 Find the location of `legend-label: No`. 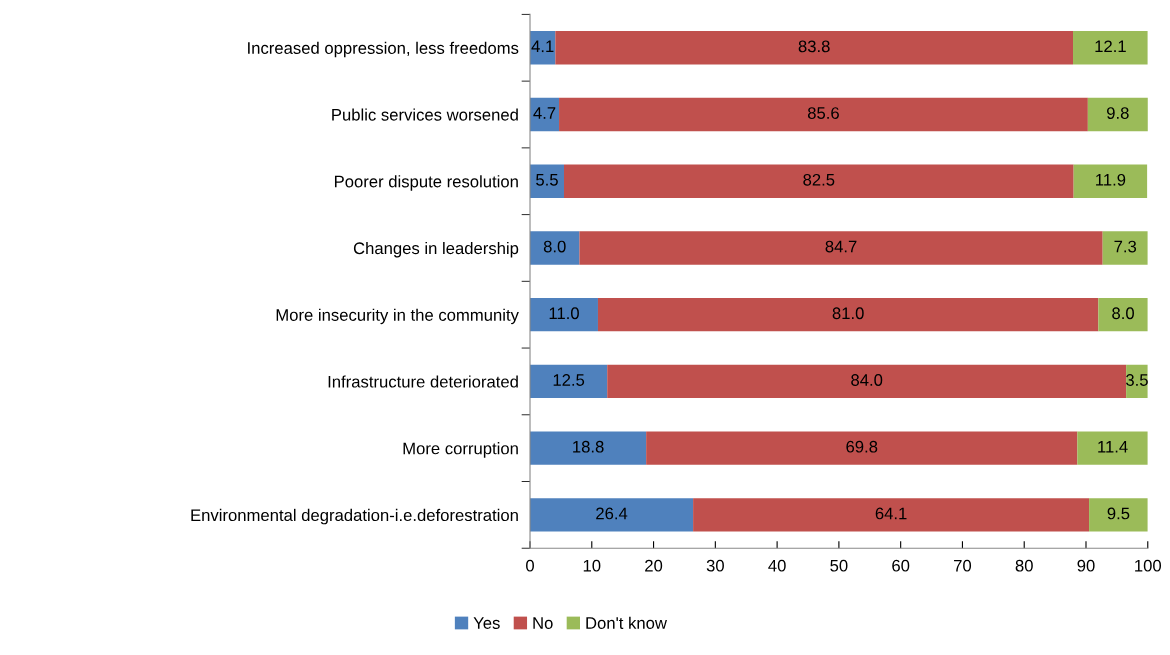

legend-label: No is located at coordinates (543, 623).